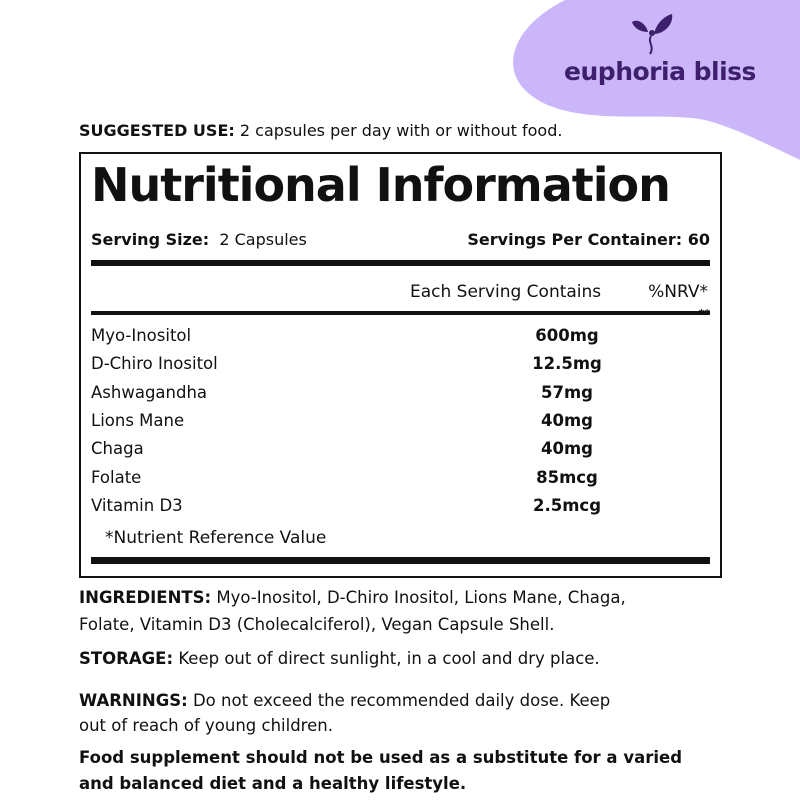  What do you see at coordinates (400, 453) in the screenshot?
I see `nutrient-row: Chaga 40mg` at bounding box center [400, 453].